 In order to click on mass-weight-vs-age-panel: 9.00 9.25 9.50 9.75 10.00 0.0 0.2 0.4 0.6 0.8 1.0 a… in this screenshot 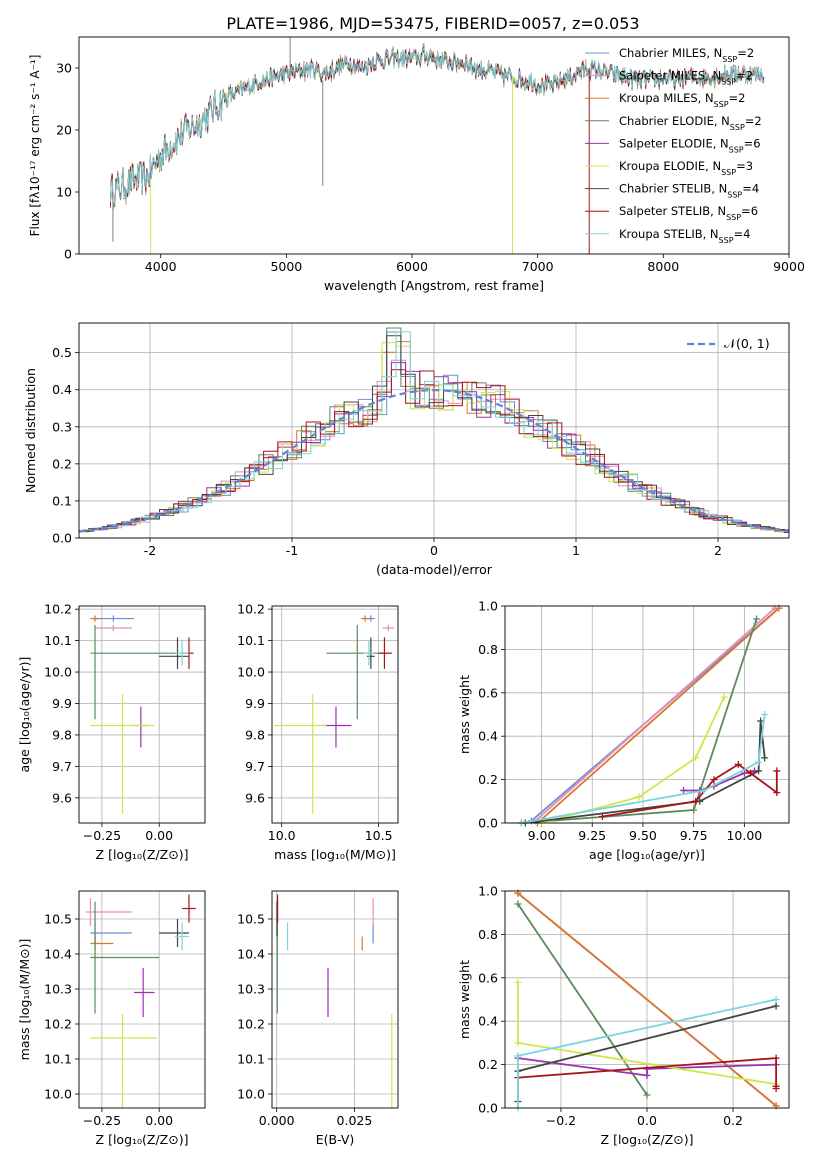, I will do `click(623, 730)`.